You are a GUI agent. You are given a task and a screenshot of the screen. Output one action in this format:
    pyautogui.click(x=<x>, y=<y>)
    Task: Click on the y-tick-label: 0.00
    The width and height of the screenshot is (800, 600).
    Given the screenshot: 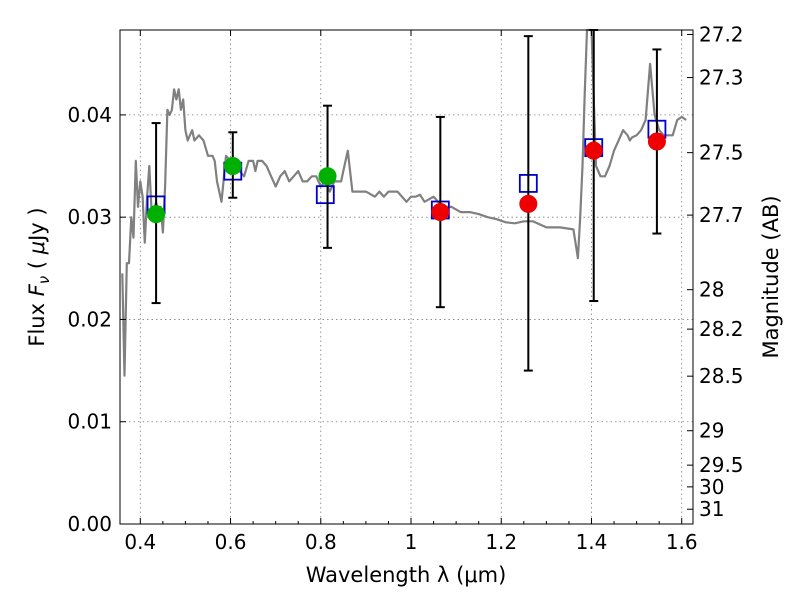 What is the action you would take?
    pyautogui.click(x=89, y=524)
    